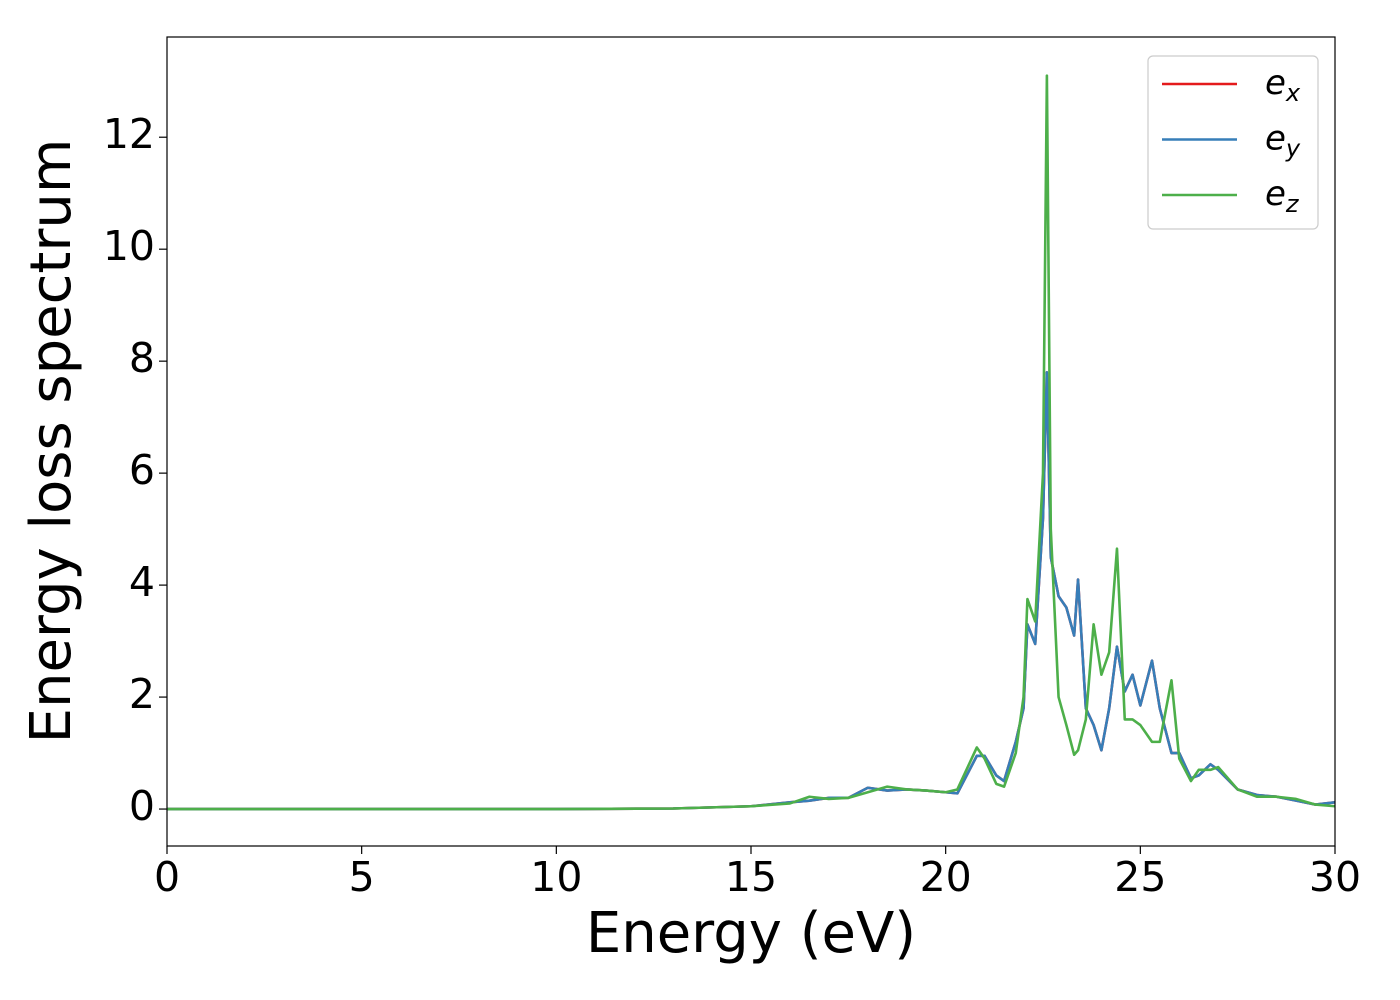  Describe the element at coordinates (1283, 85) in the screenshot. I see `legend-label: ex` at that location.